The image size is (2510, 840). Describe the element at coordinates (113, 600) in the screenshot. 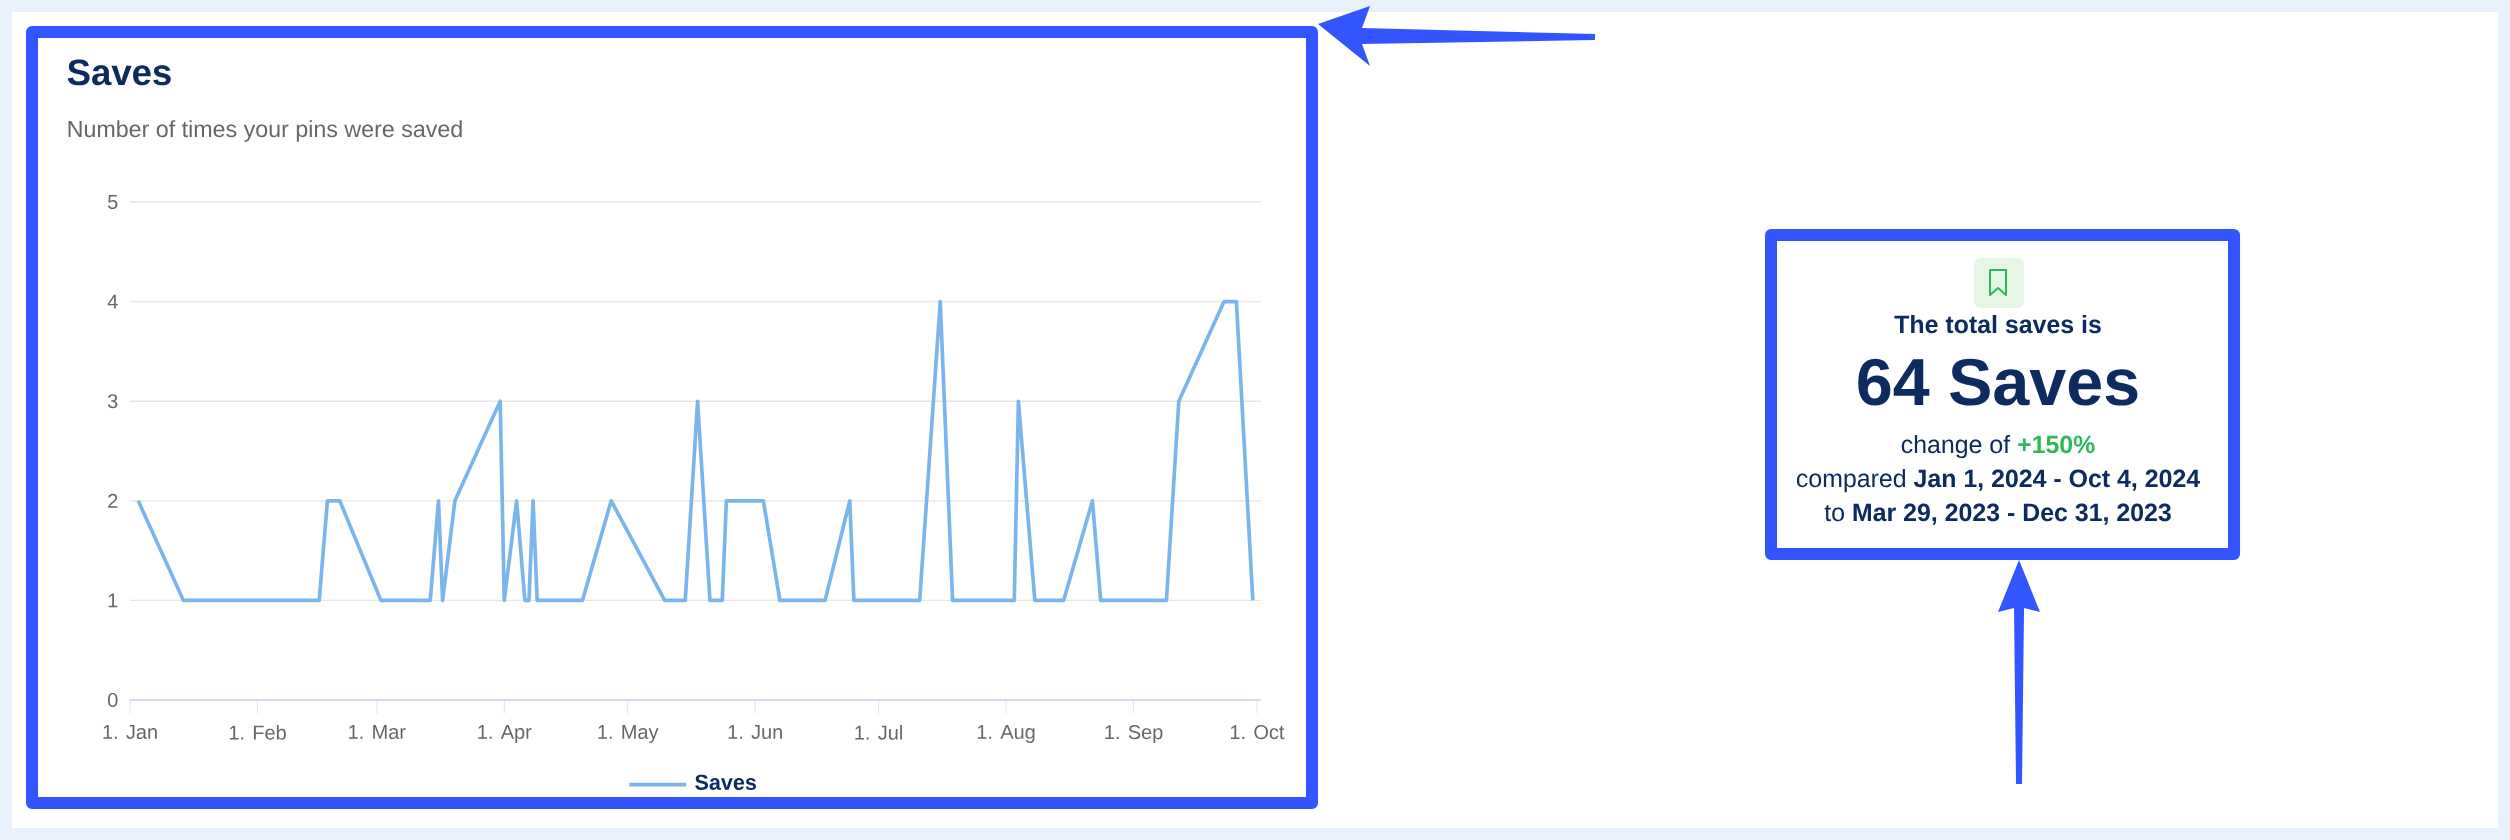

I see `y-tick-label: 1` at that location.